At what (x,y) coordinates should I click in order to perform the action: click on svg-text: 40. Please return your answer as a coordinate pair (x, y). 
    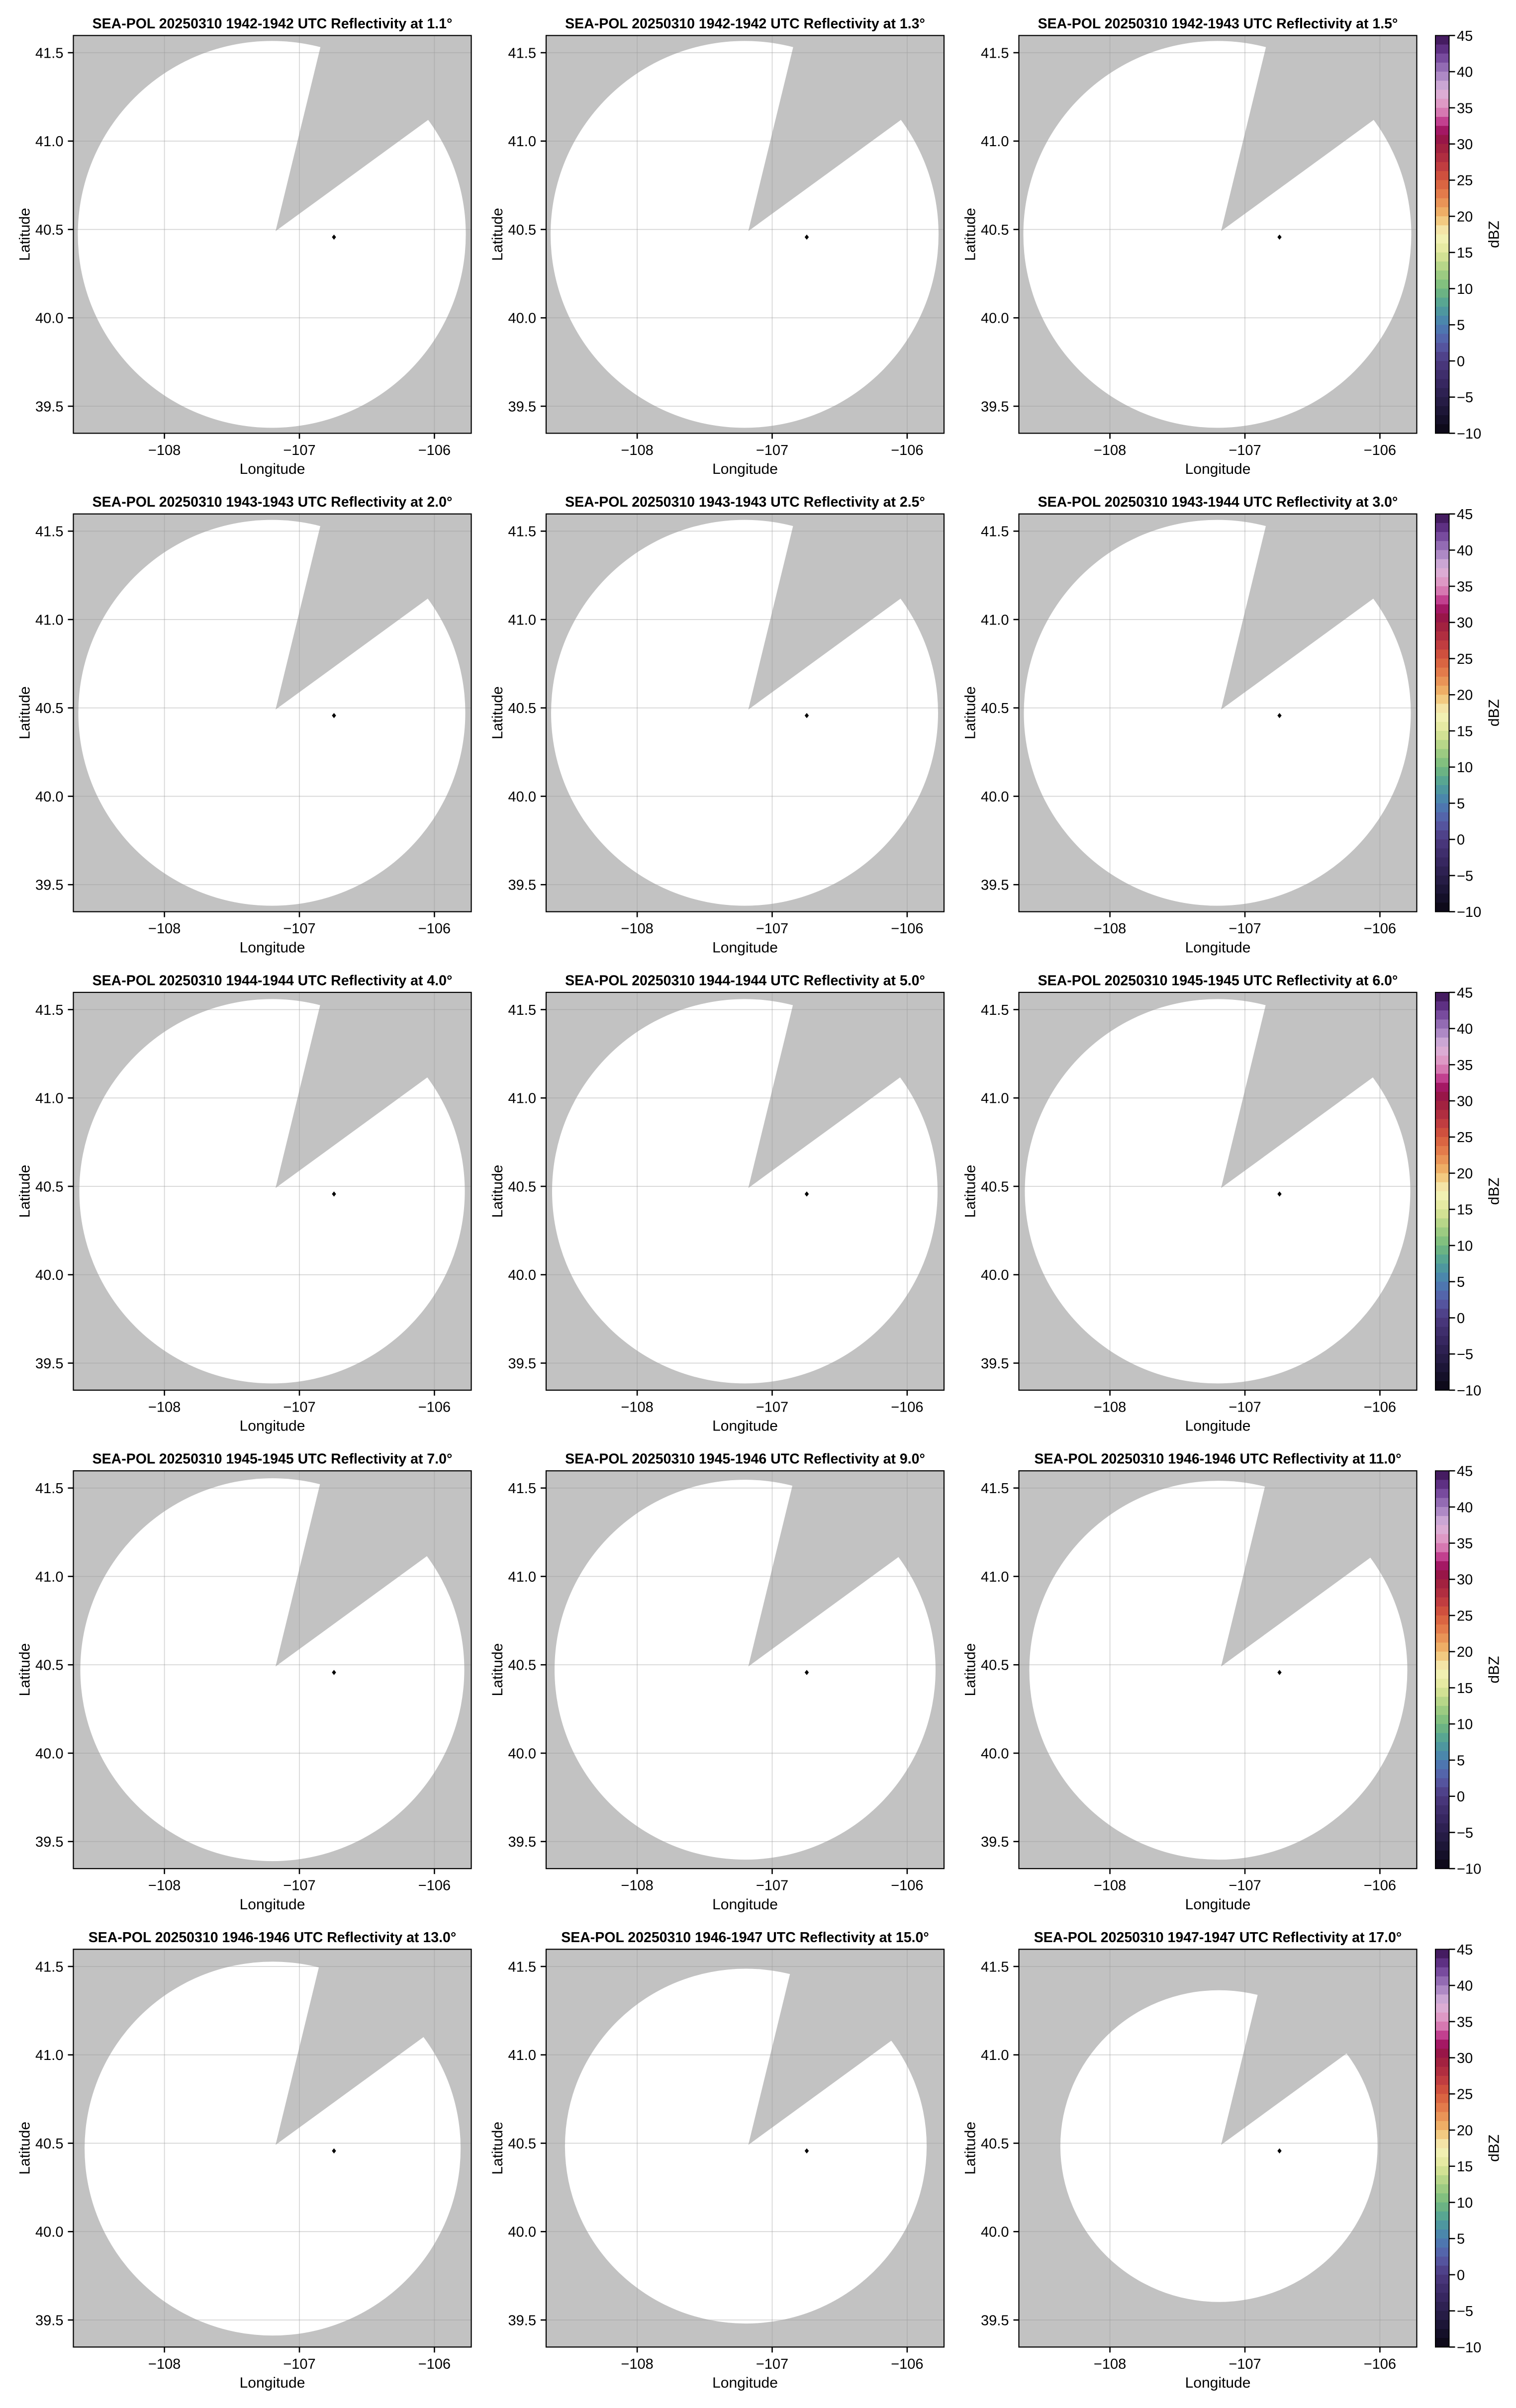
    Looking at the image, I should click on (1465, 1508).